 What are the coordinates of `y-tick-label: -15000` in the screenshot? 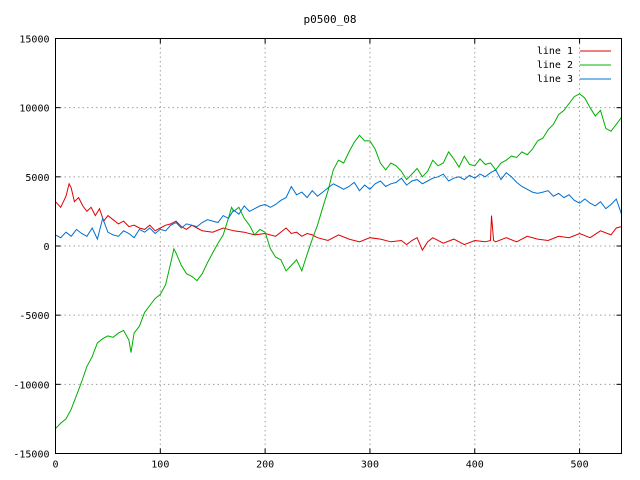 It's located at (31, 455).